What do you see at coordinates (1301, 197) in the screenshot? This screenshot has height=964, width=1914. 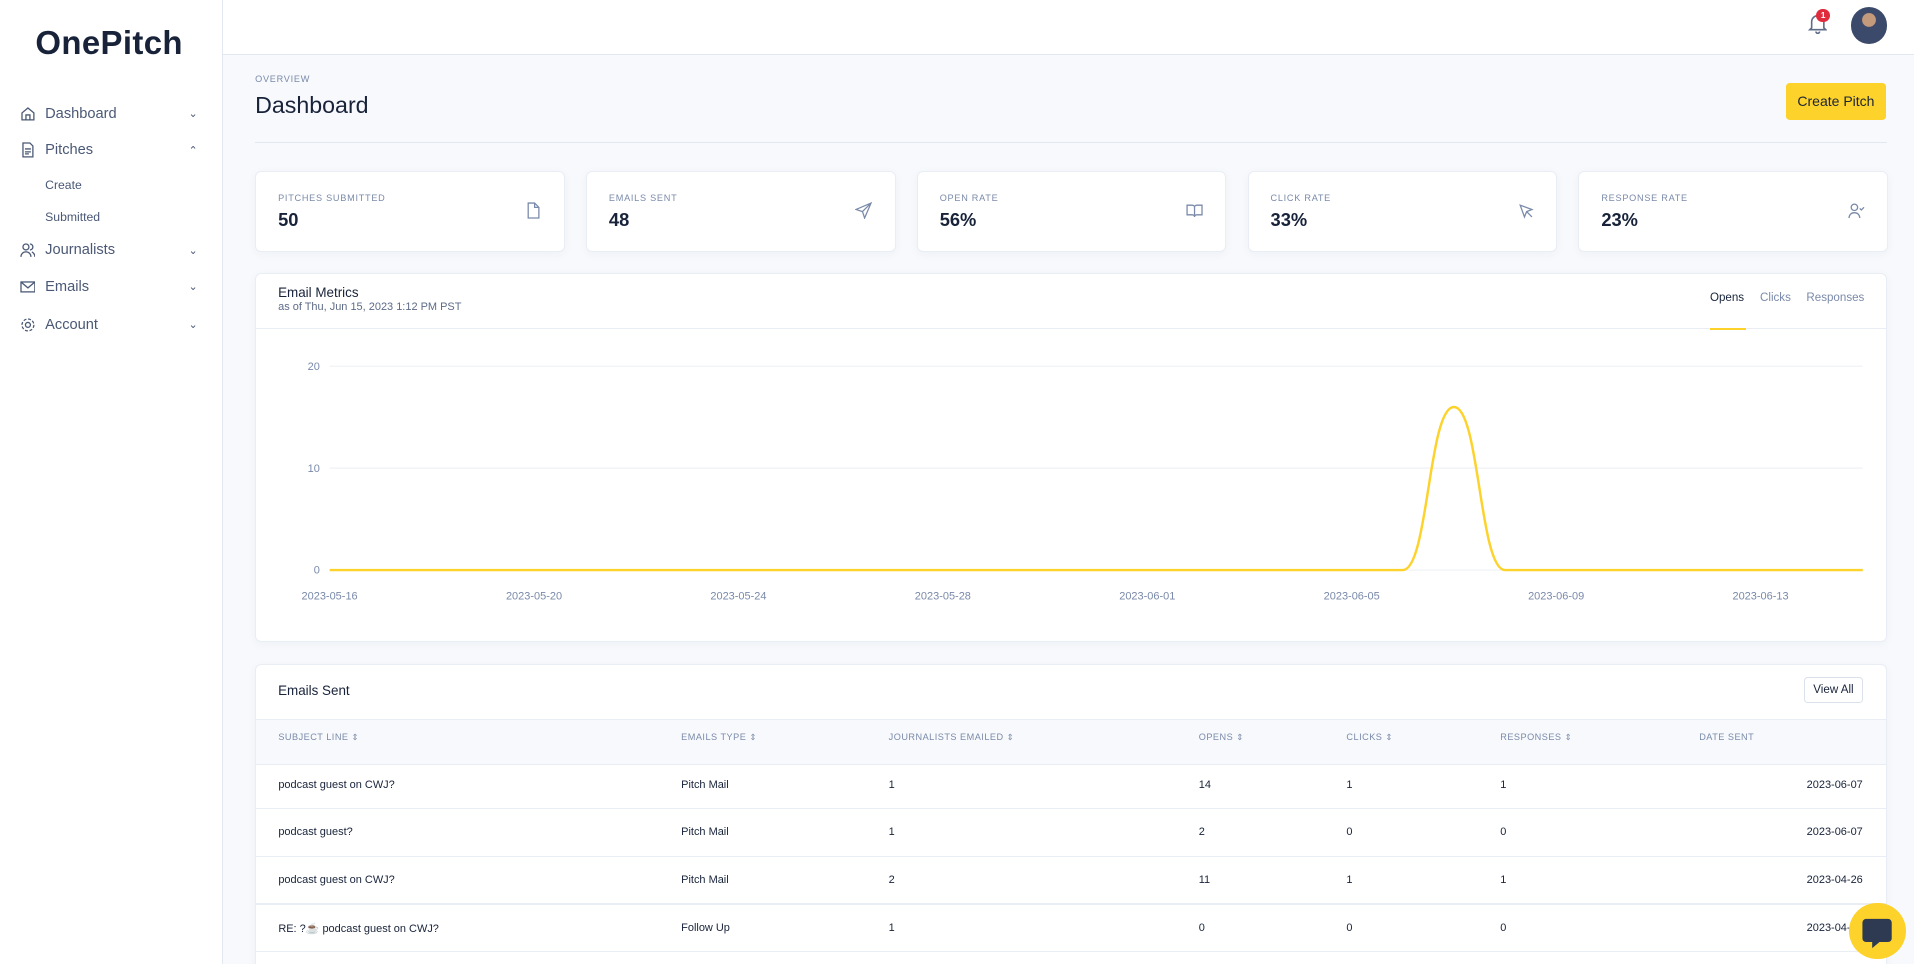 I see `stat-label: CLICK RATE` at bounding box center [1301, 197].